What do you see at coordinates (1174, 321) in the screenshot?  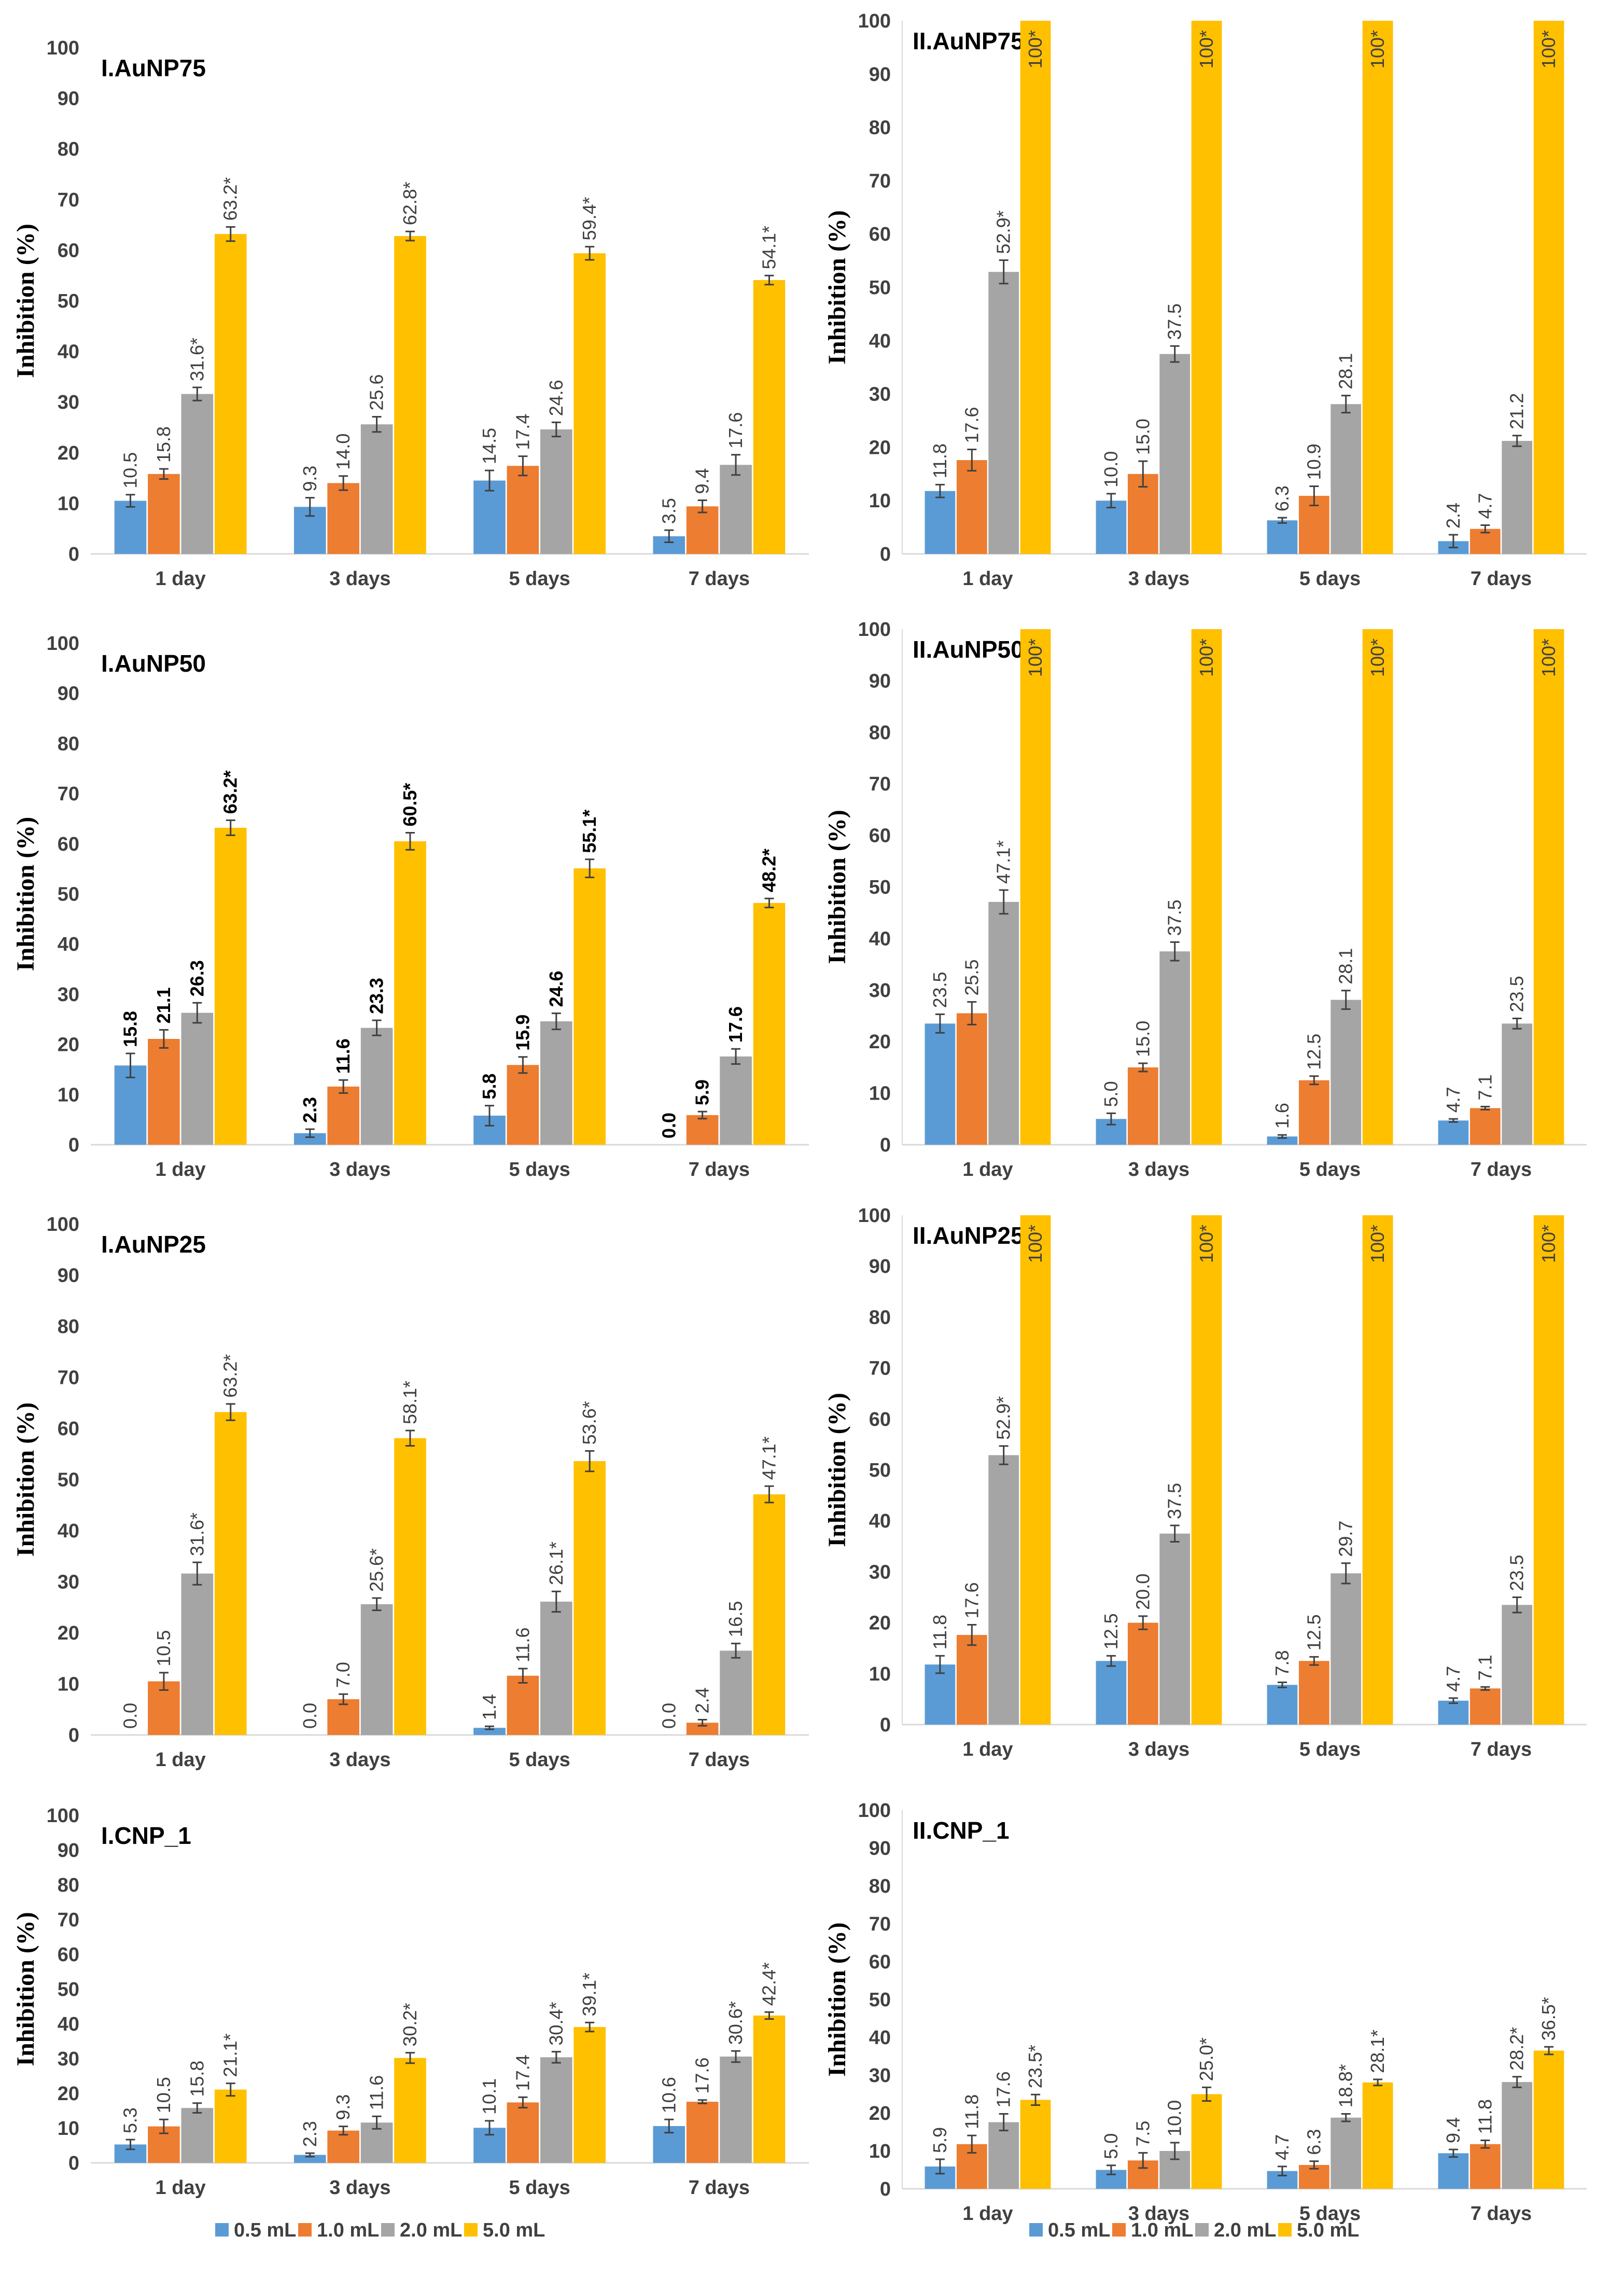 I see `data-label: 37.5` at bounding box center [1174, 321].